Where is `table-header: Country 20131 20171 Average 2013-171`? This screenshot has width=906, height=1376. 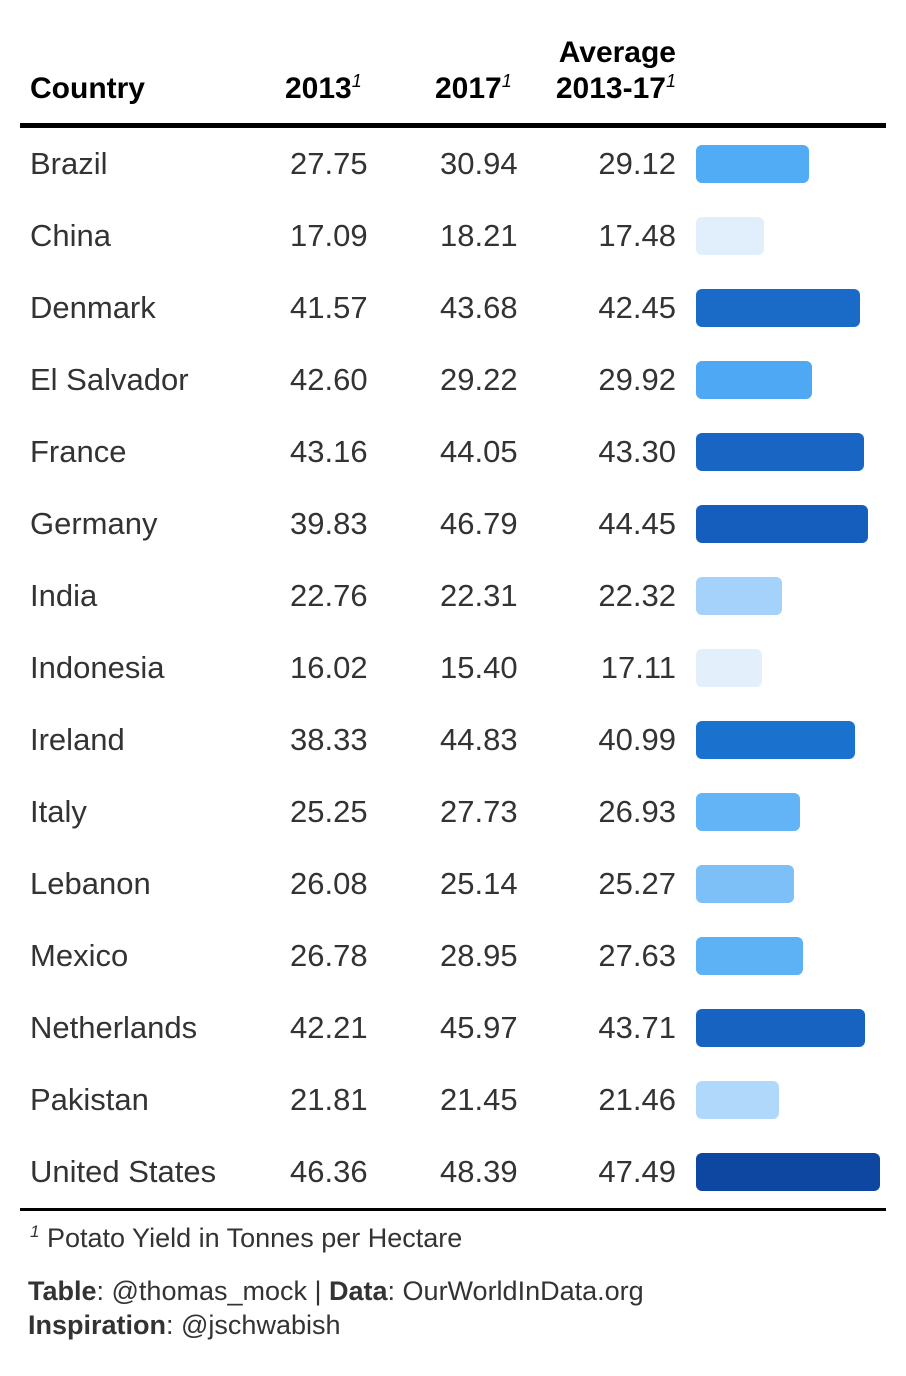 table-header: Country 20131 20171 Average 2013-171 is located at coordinates (453, 64).